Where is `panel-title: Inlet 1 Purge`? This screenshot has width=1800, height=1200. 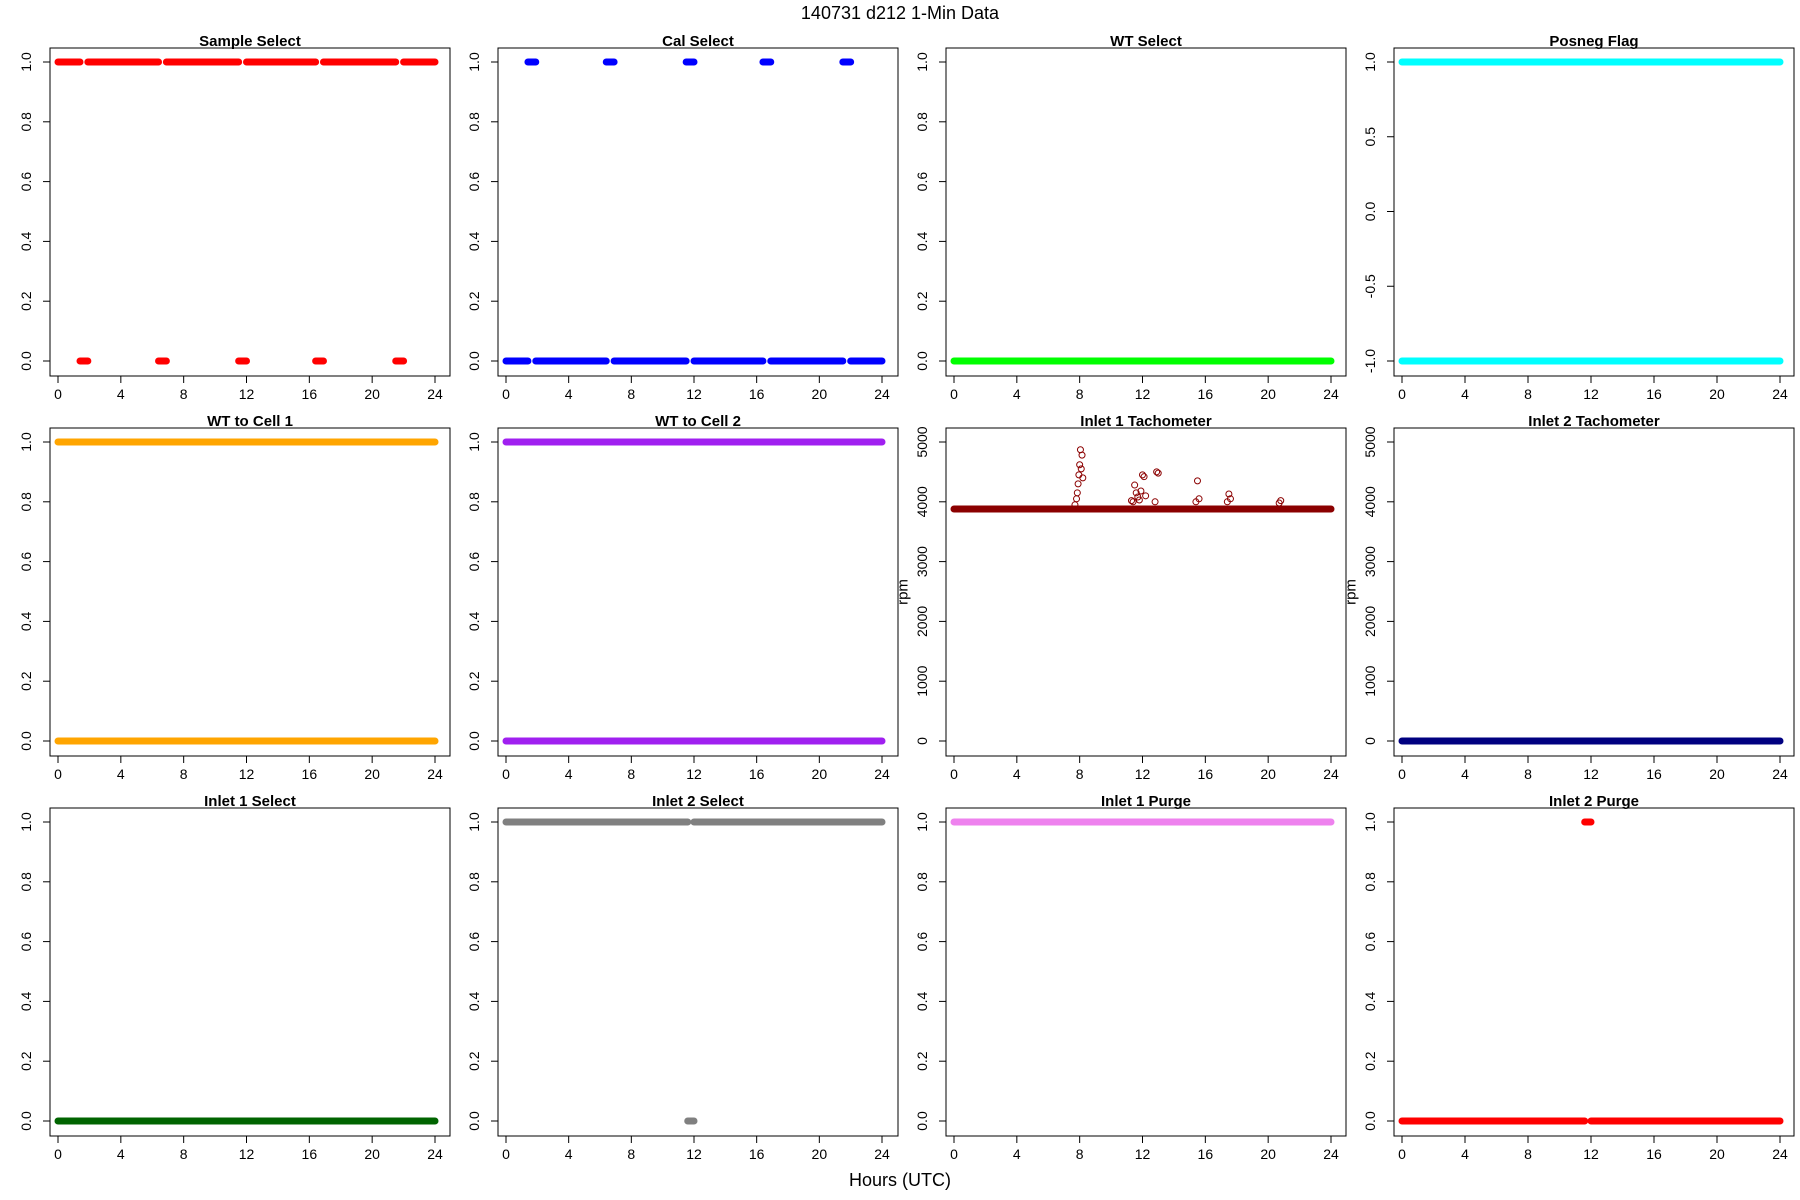
panel-title: Inlet 1 Purge is located at coordinates (1146, 801).